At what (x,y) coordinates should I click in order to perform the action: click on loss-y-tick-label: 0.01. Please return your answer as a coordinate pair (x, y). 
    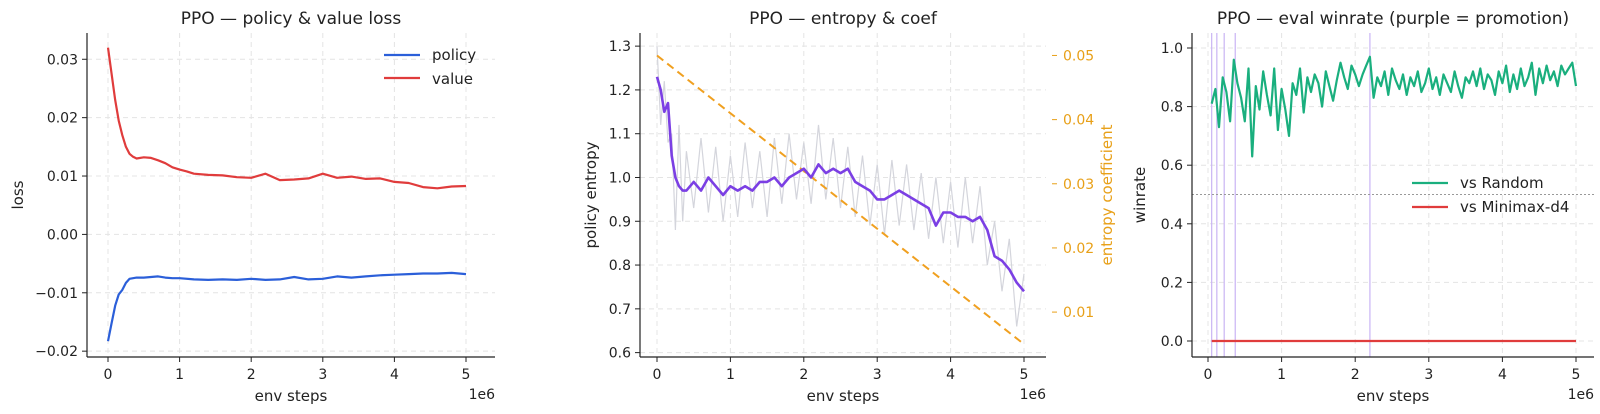
    Looking at the image, I should click on (62, 177).